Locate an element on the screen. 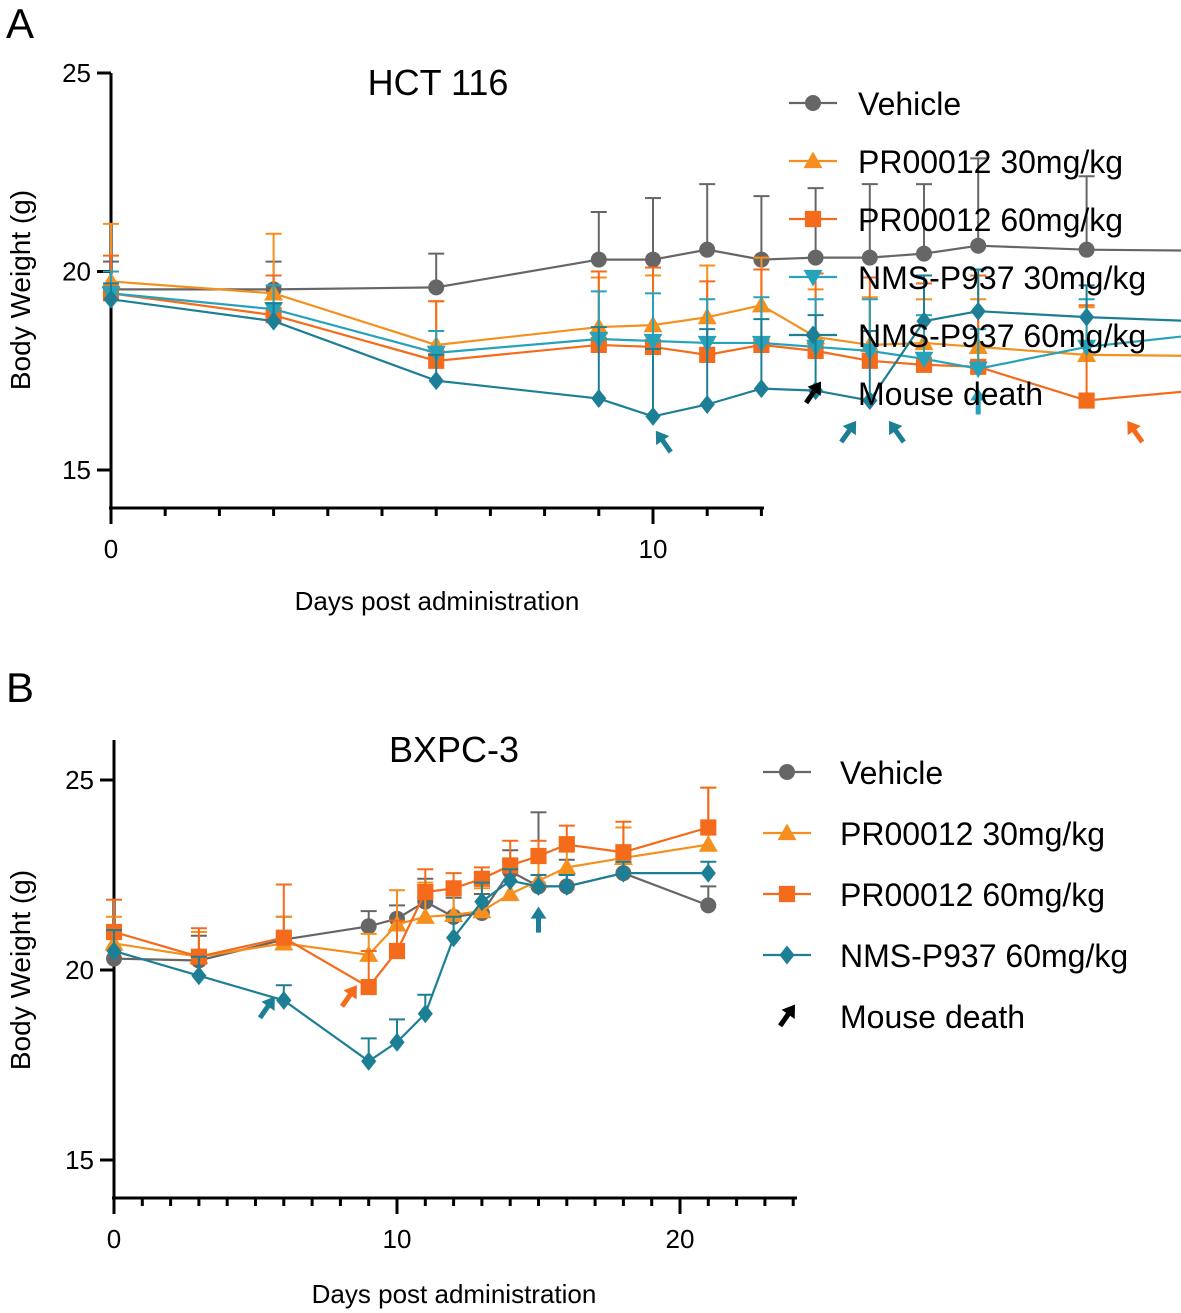  legend-label: PR00012 60mg/kg is located at coordinates (972, 895).